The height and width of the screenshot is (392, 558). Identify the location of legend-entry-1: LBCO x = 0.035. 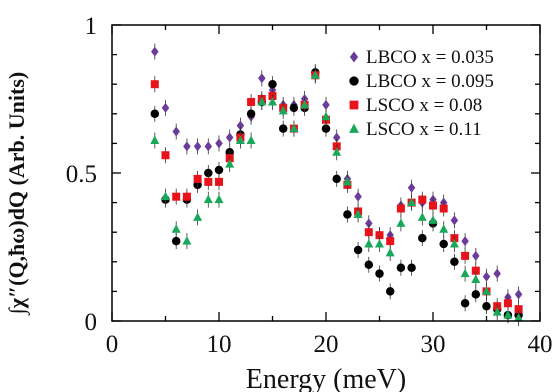
(421, 57).